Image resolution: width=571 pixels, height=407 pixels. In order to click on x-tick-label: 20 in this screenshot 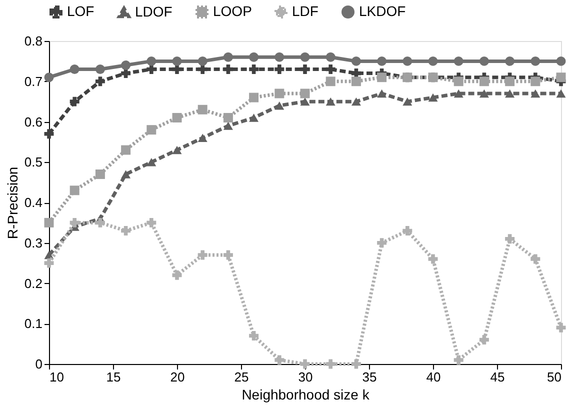, I will do `click(177, 377)`.